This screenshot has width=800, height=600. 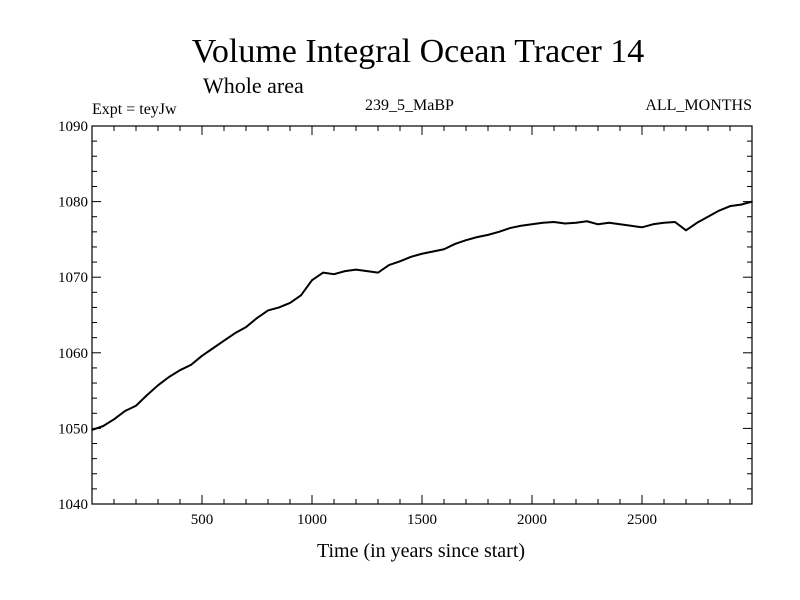 What do you see at coordinates (73, 278) in the screenshot?
I see `y-tick-label: 1070` at bounding box center [73, 278].